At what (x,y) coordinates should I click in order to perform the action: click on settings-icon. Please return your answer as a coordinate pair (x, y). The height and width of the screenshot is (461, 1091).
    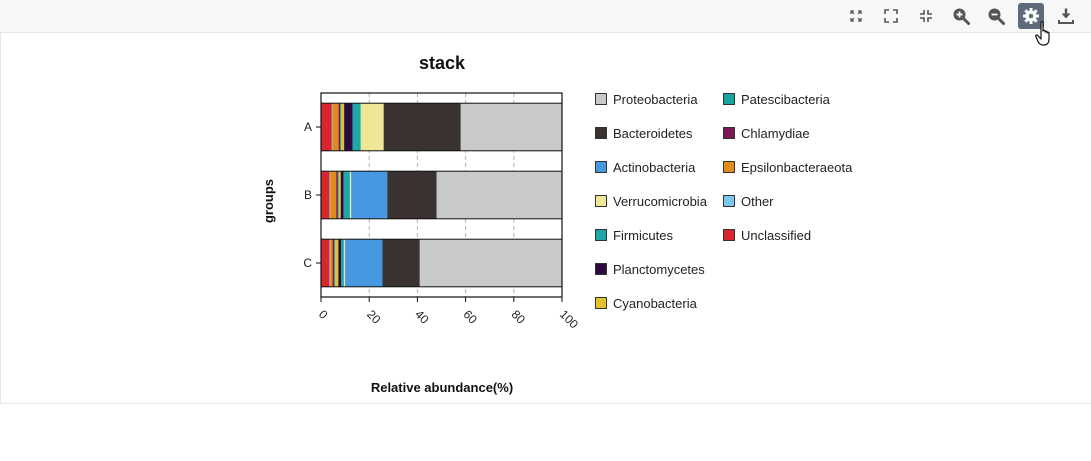
    Looking at the image, I should click on (1031, 16).